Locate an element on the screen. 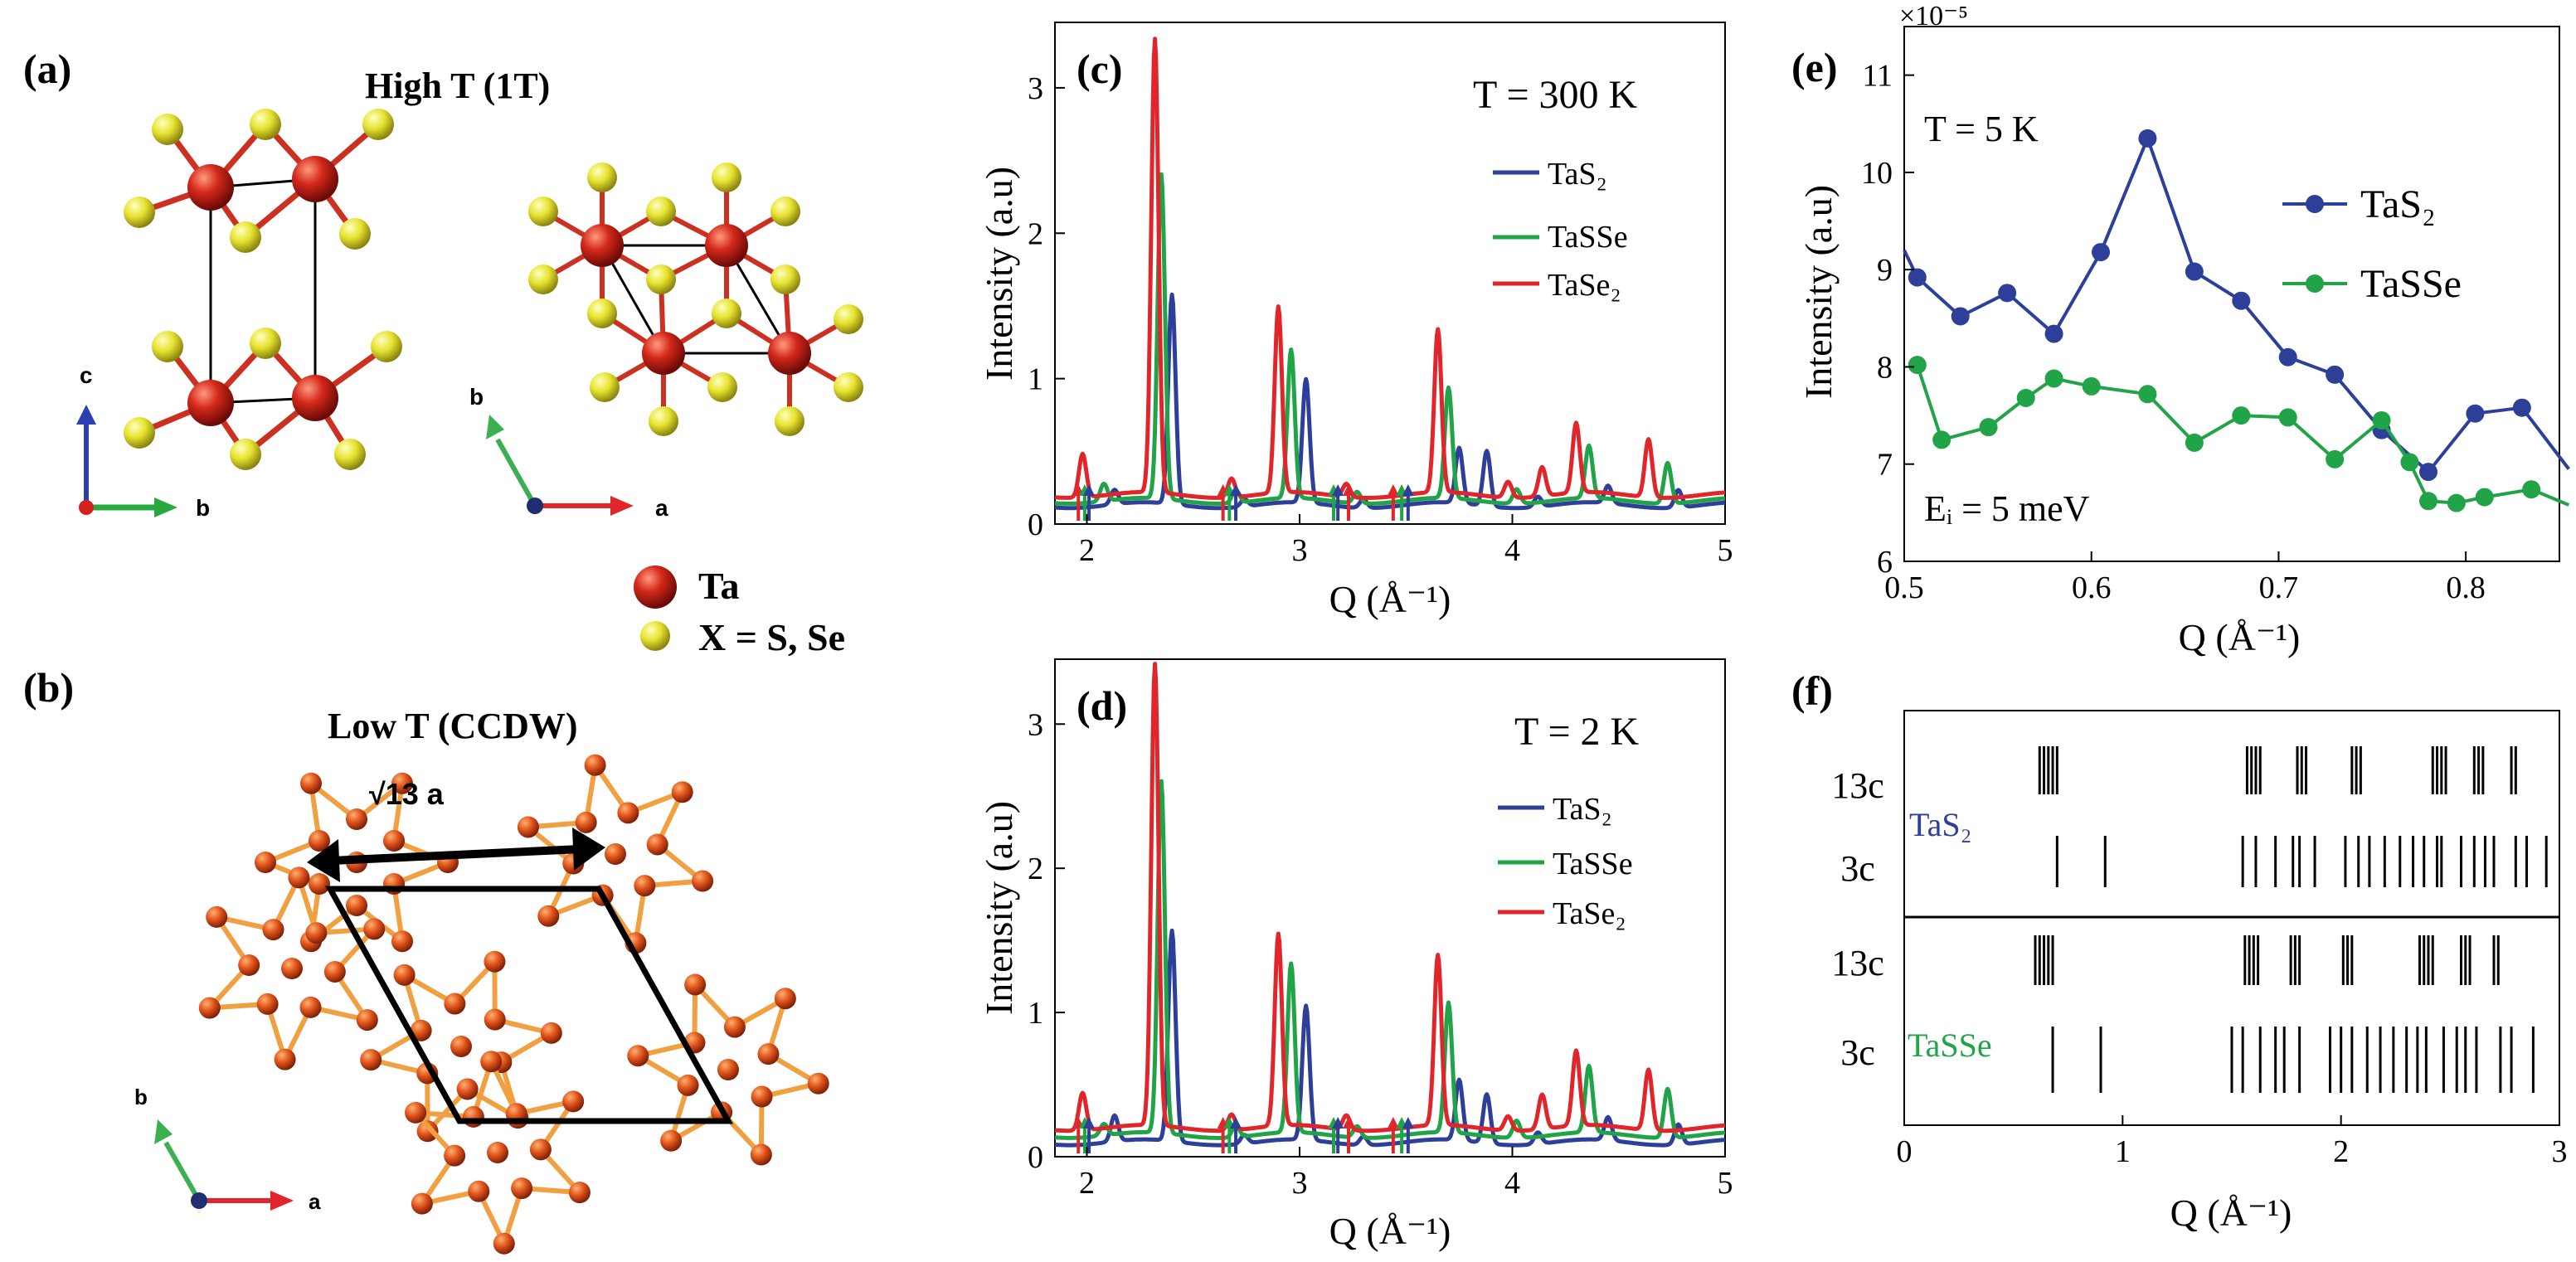 The width and height of the screenshot is (2576, 1262). chart-c-legend: TaS₂ TaSSe TaSe₂ is located at coordinates (1561, 230).